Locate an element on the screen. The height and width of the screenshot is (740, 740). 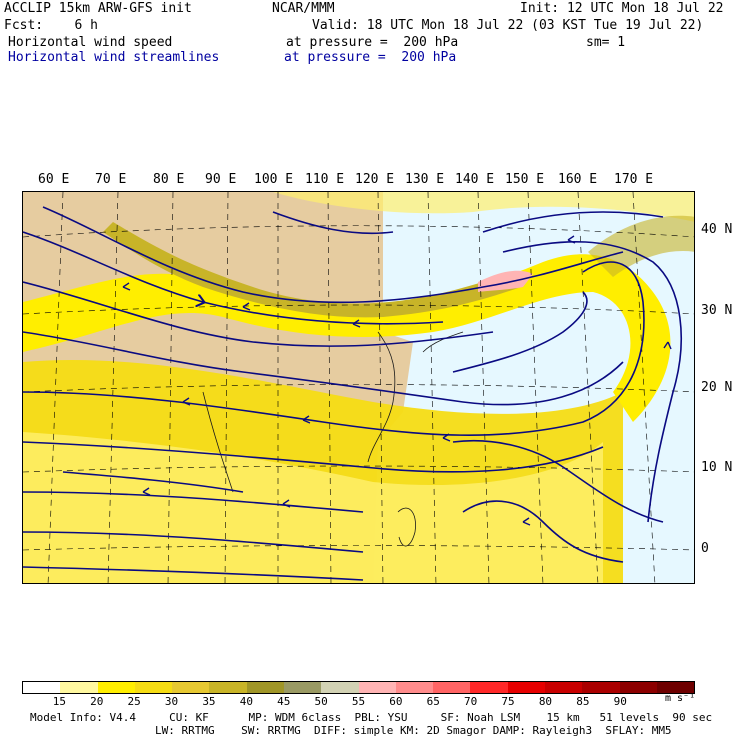
lon-label: 130 E is located at coordinates (425, 179).